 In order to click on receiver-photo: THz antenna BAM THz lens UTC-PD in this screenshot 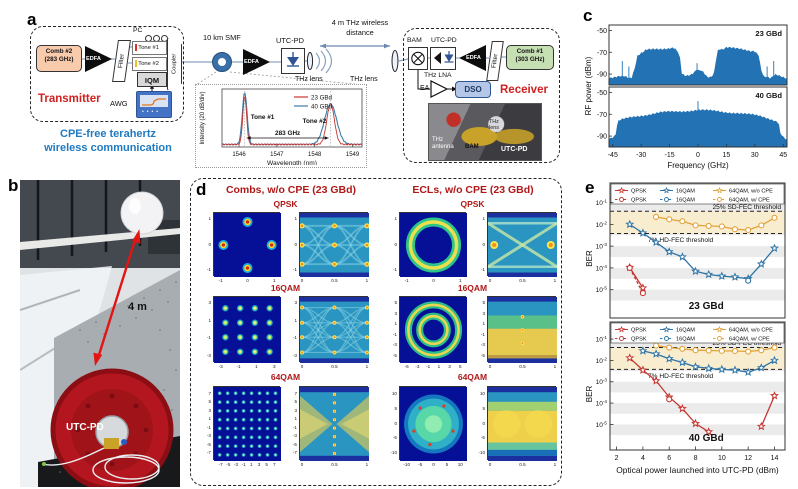, I will do `click(485, 132)`.